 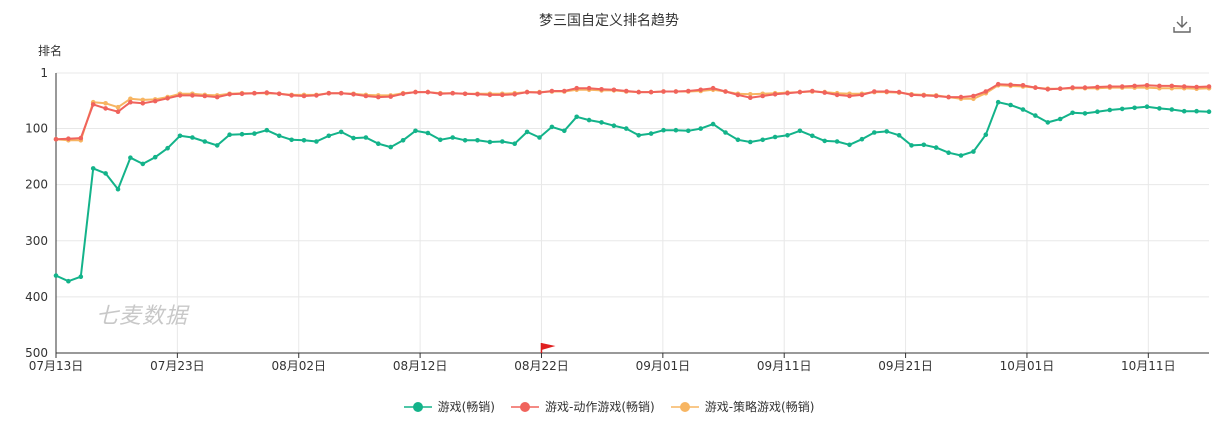 What do you see at coordinates (36, 185) in the screenshot?
I see `y-tick-label: 200` at bounding box center [36, 185].